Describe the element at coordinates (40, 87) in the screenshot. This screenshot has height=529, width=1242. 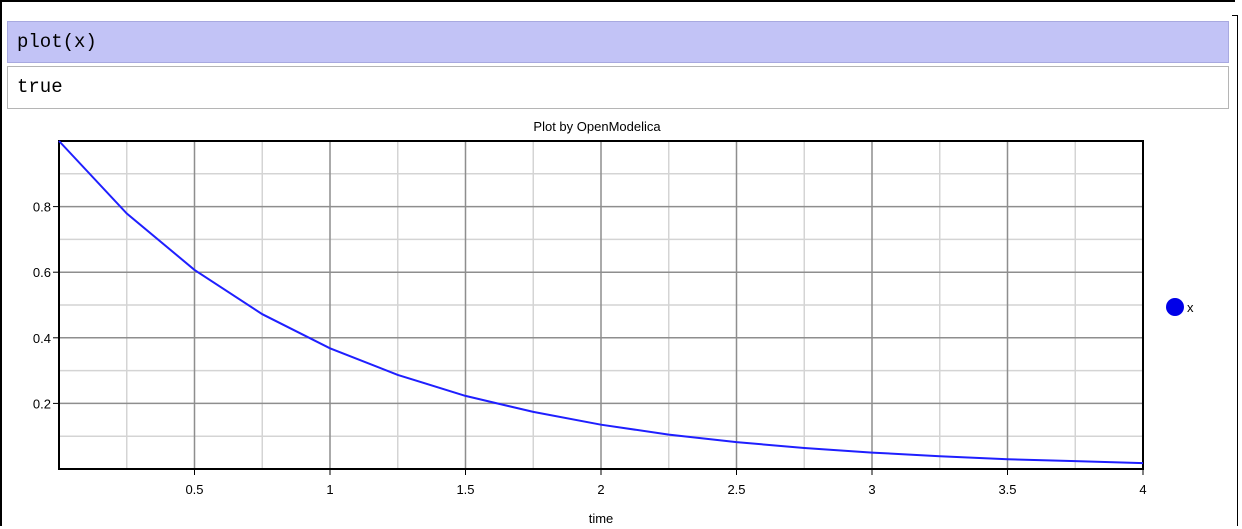
I see `output-text: true` at that location.